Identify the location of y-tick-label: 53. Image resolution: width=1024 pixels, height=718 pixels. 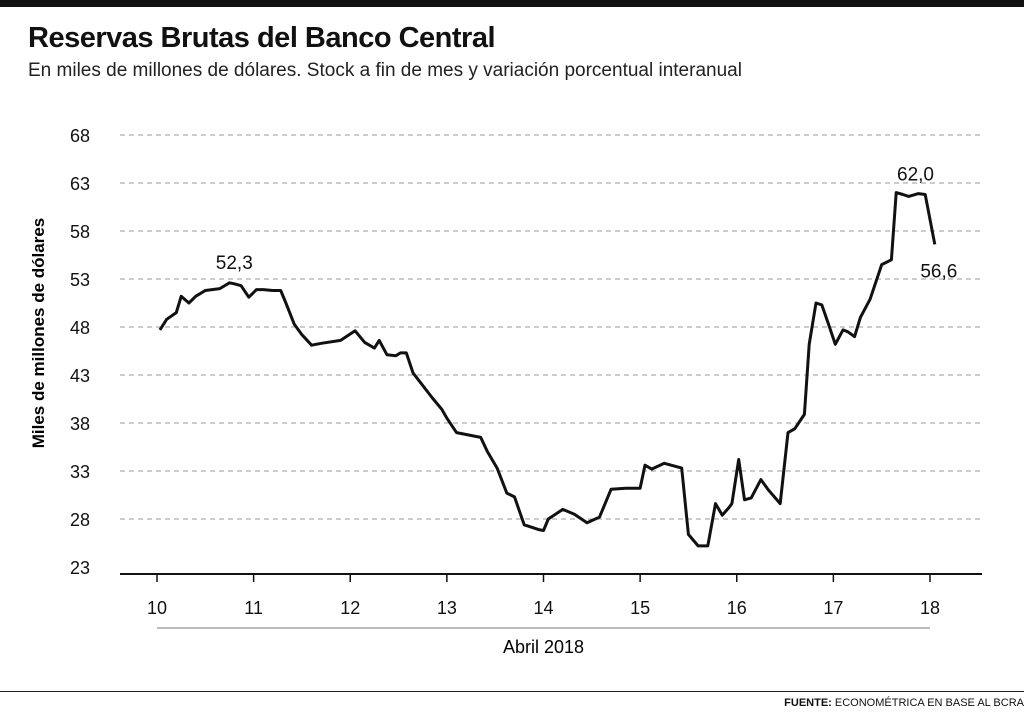
(80, 280).